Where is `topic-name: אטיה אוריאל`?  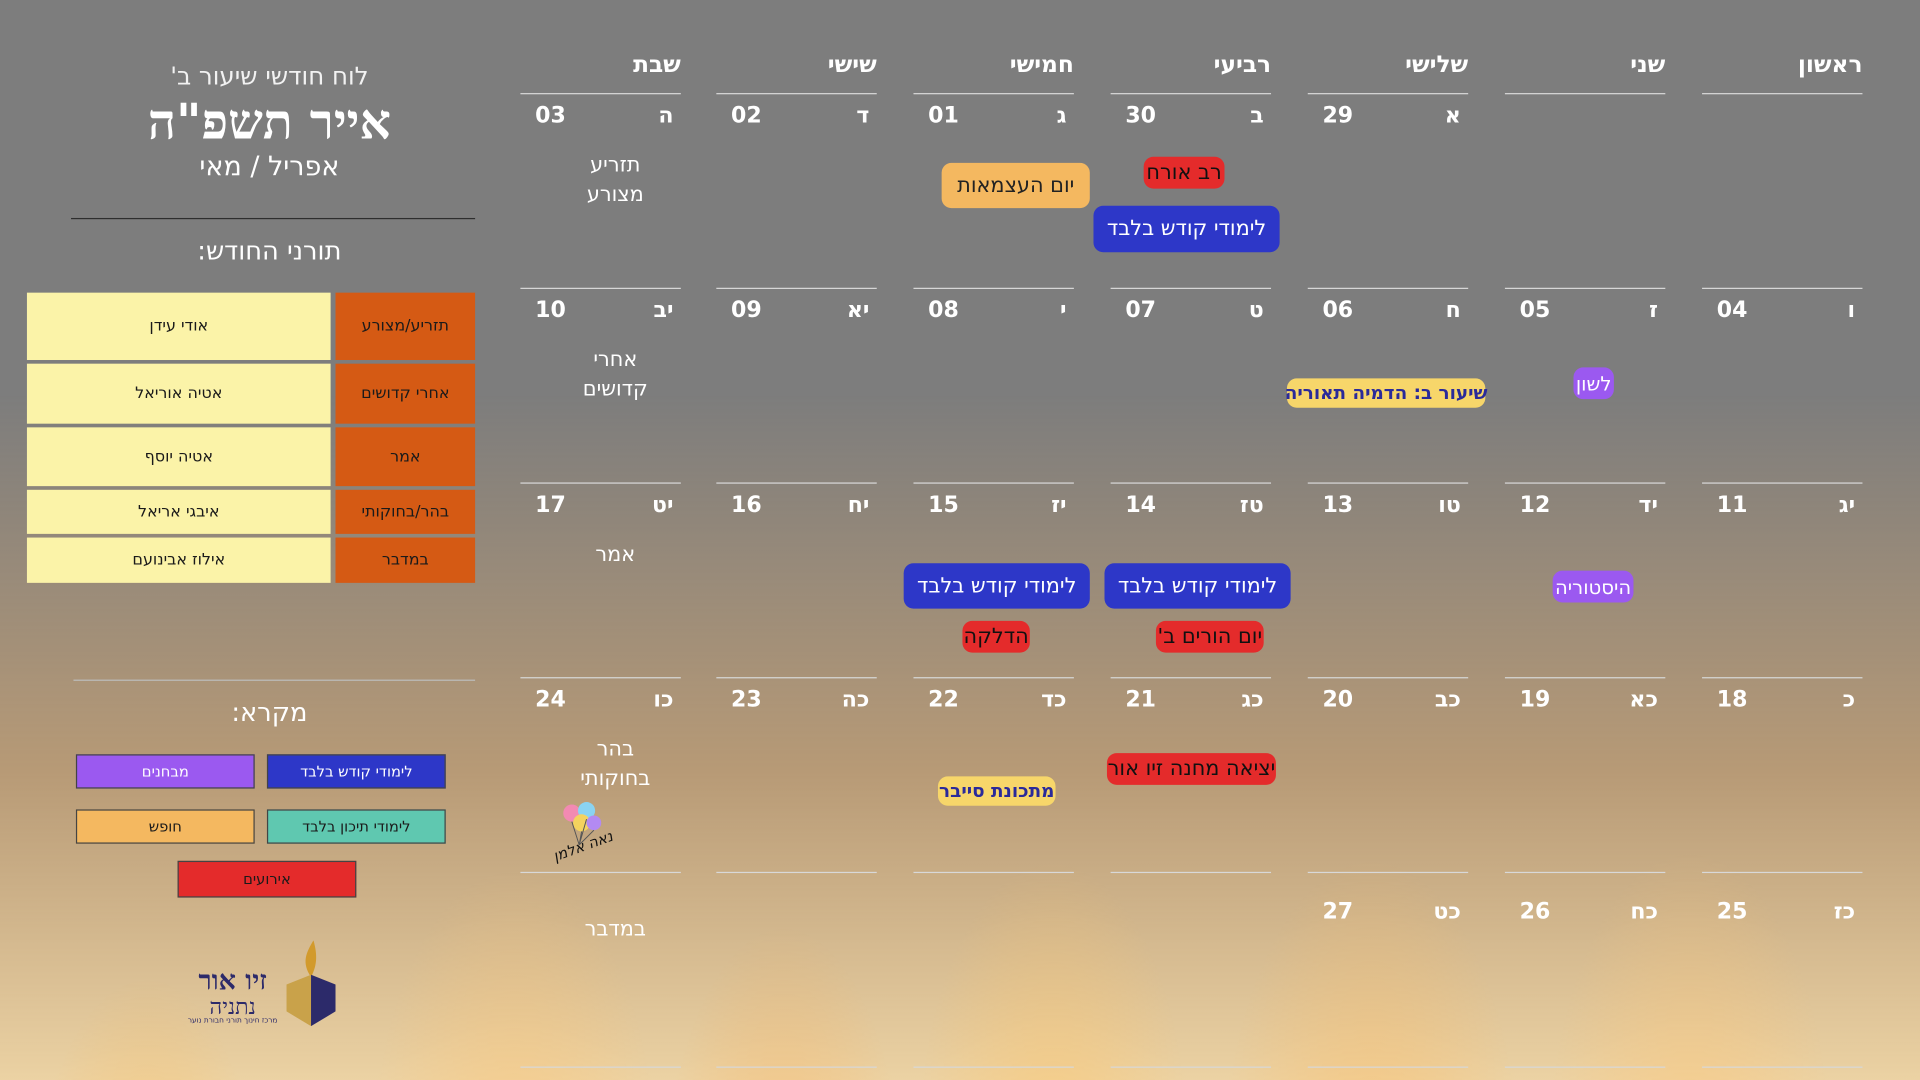 topic-name: אטיה אוריאל is located at coordinates (178, 393).